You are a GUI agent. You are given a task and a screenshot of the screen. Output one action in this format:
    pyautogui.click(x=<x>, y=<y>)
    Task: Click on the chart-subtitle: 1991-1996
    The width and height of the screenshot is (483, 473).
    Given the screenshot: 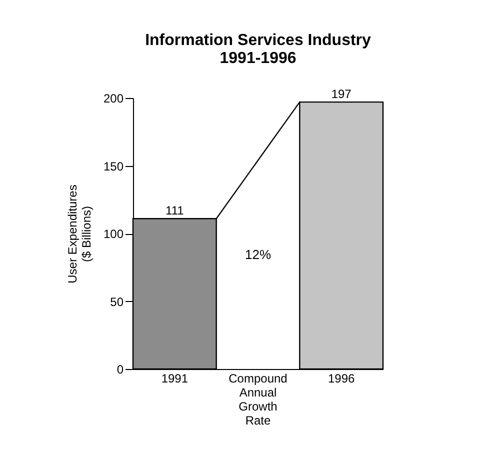 What is the action you would take?
    pyautogui.click(x=258, y=59)
    